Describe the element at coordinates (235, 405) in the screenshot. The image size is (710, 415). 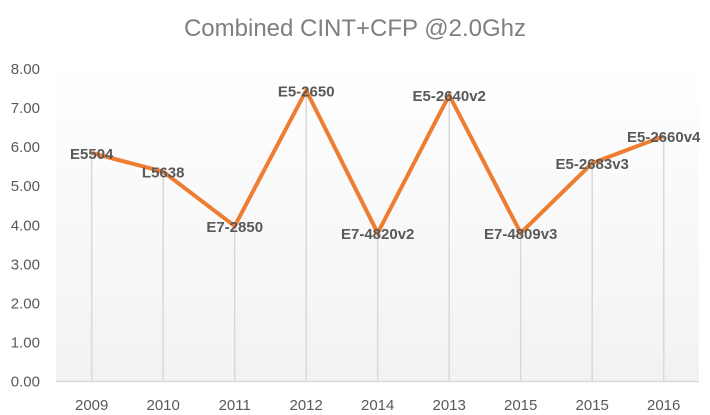
I see `x-tick-label: 2011` at that location.